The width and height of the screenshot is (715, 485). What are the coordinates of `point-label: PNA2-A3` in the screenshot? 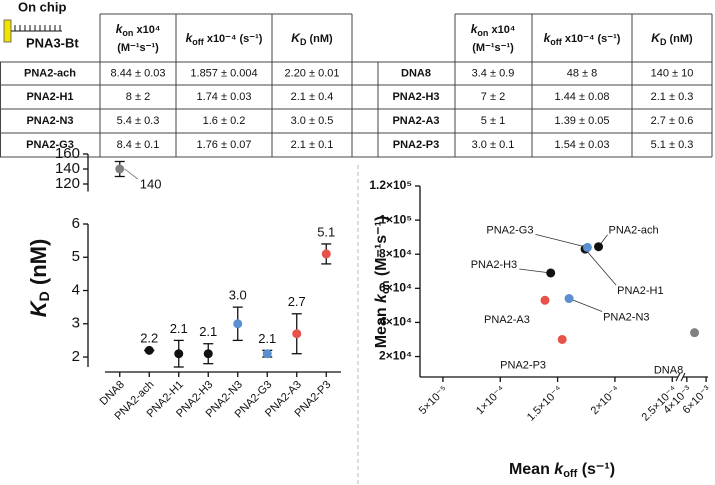 It's located at (507, 320).